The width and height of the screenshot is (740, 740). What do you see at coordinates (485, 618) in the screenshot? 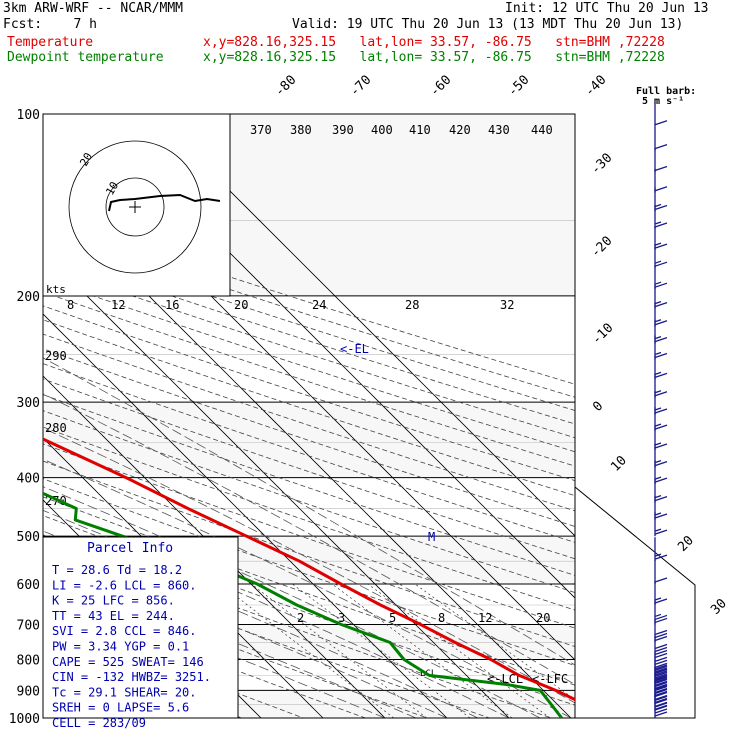
I see `mixing-ratio-label: 12` at bounding box center [485, 618].